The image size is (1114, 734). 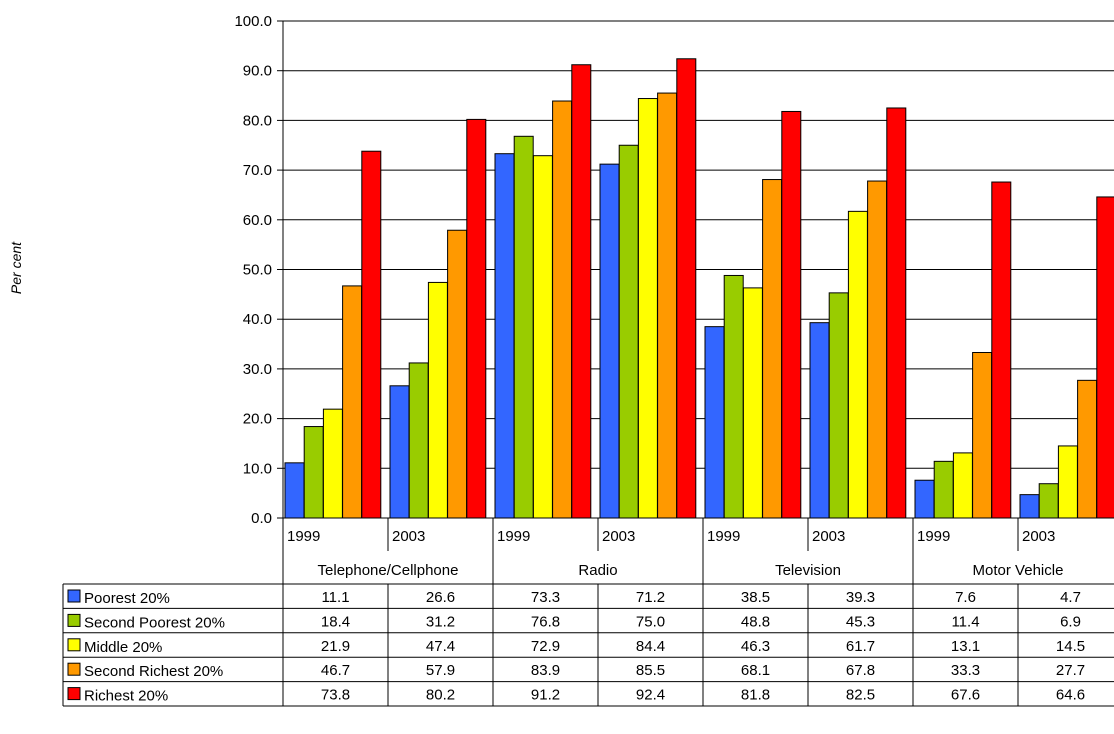 What do you see at coordinates (650, 621) in the screenshot?
I see `data-table-value: 75.0` at bounding box center [650, 621].